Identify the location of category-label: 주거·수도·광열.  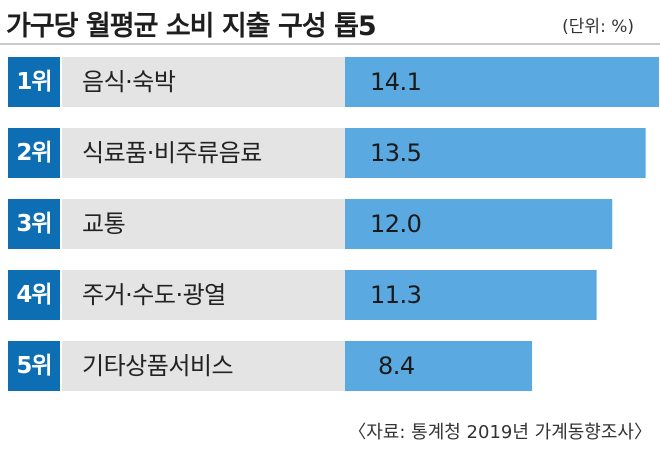
(154, 295).